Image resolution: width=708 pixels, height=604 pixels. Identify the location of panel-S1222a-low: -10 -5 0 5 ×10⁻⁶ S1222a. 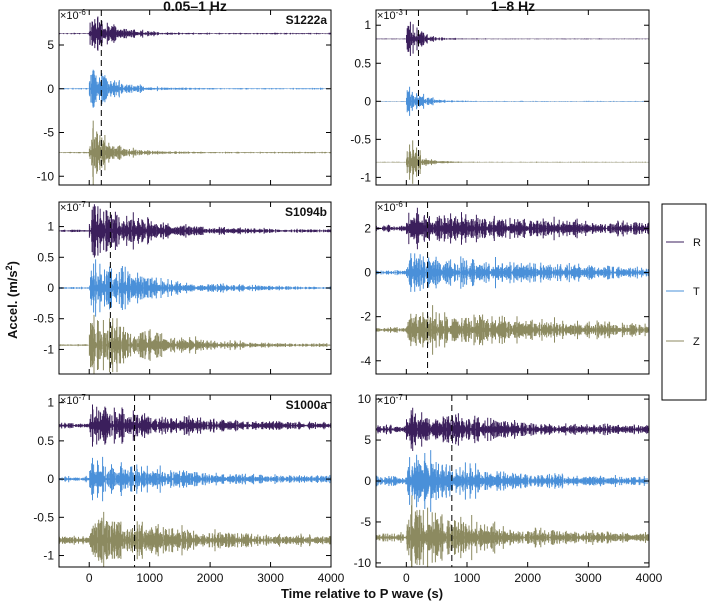
(184, 97).